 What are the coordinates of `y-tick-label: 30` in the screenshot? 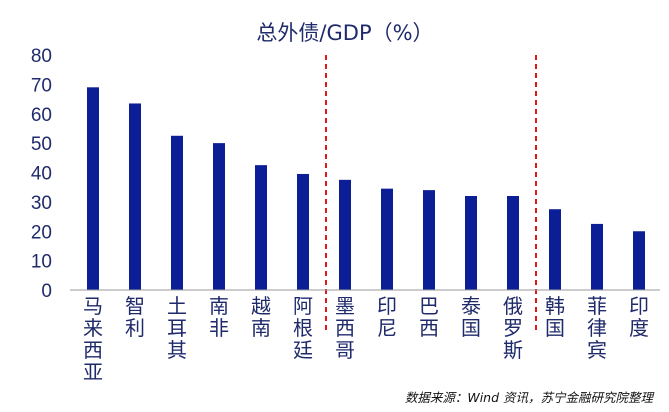 It's located at (41, 203).